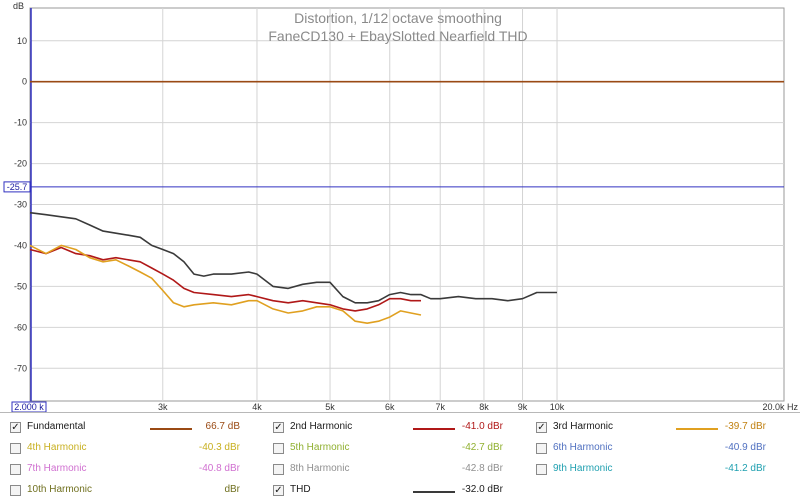 The image size is (800, 502). Describe the element at coordinates (745, 426) in the screenshot. I see `legend-value: -39.7 dBr` at that location.